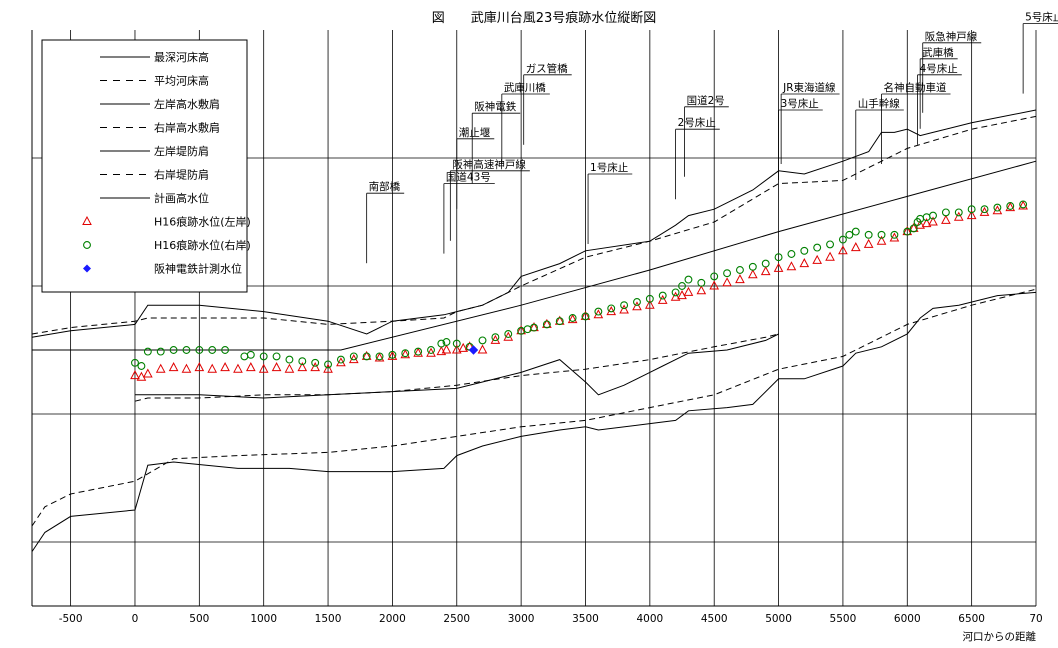  What do you see at coordinates (525, 122) in the screenshot?
I see `annotation-i6b665eab5ddd6a4b: 武庫川橋` at bounding box center [525, 122].